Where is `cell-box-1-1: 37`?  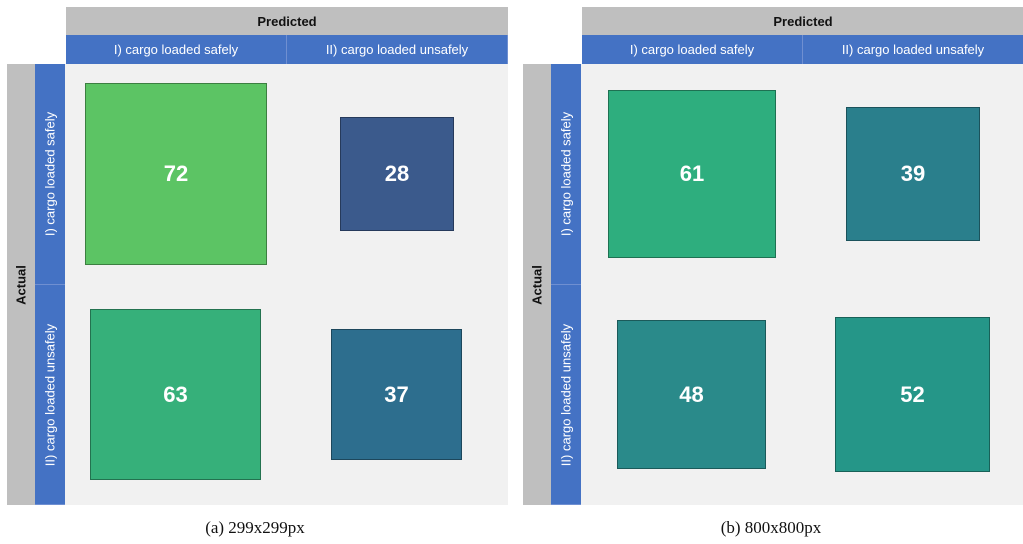
cell-box-1-1: 37 is located at coordinates (396, 394).